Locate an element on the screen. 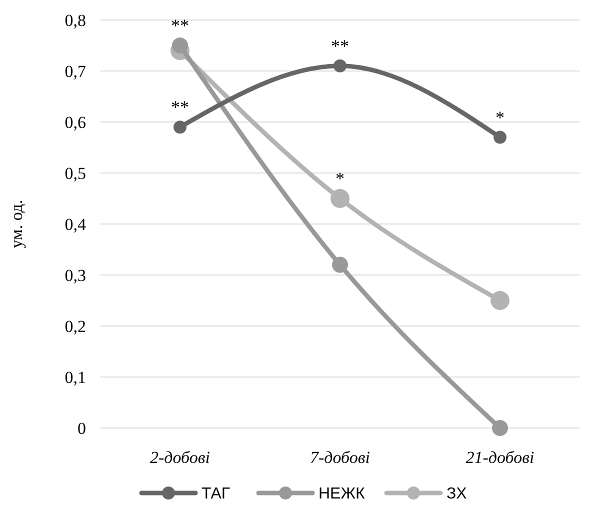  legend-label: ЗХ is located at coordinates (457, 494).